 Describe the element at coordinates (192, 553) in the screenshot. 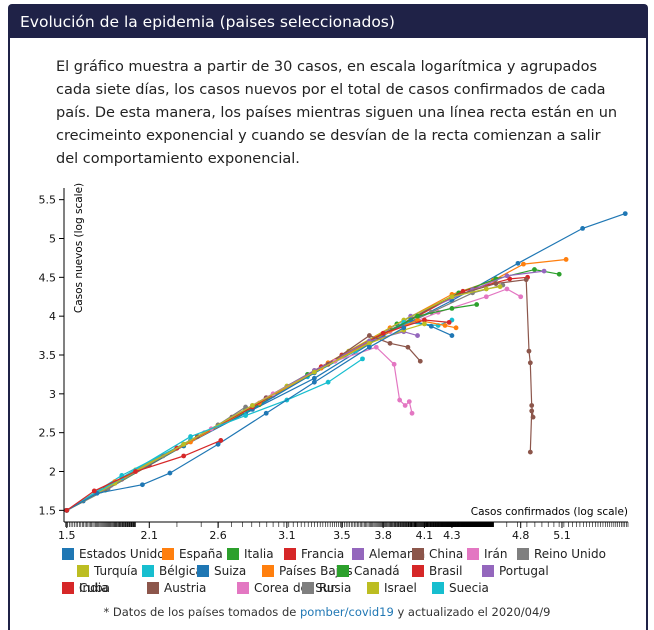

I see `legend-item: España` at that location.